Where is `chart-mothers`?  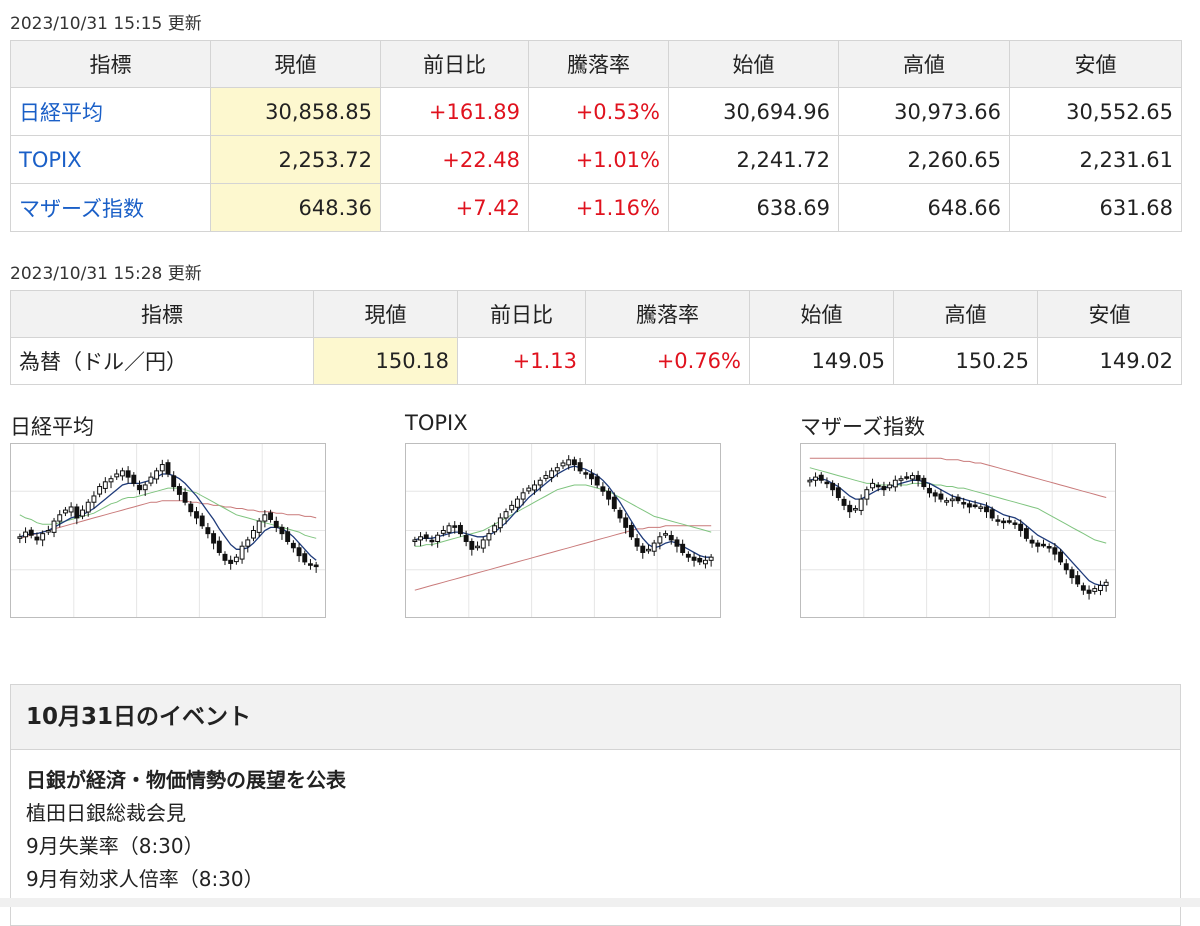
chart-mothers is located at coordinates (958, 530).